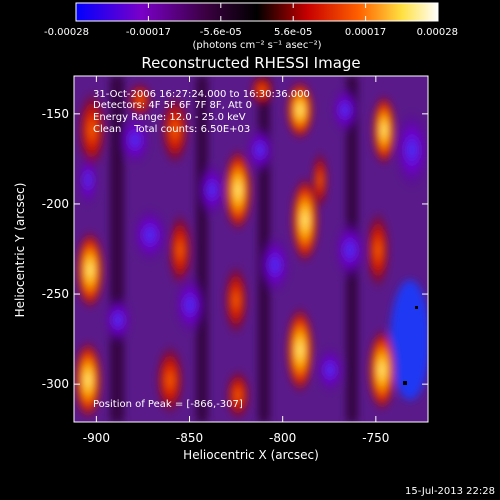  What do you see at coordinates (201, 94) in the screenshot?
I see `info-time-range: 31-Oct-2006 16:27:24.000 to 16:30:36.000` at bounding box center [201, 94].